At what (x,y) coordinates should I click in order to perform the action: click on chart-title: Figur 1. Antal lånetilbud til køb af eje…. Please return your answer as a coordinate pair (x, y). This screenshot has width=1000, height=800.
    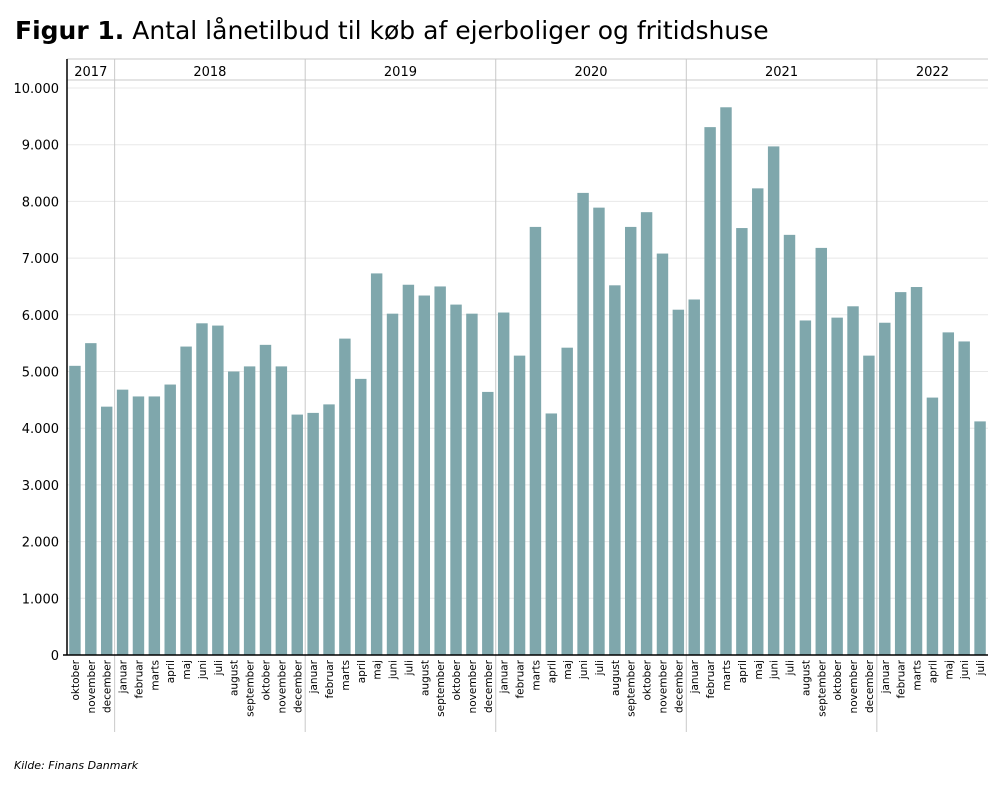
    Looking at the image, I should click on (392, 30).